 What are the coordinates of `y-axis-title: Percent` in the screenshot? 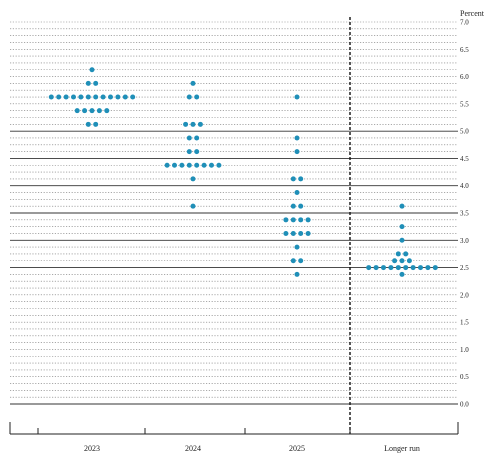 It's located at (472, 13).